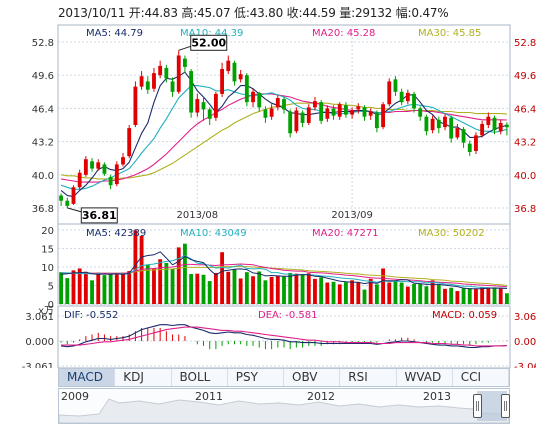  Describe the element at coordinates (143, 377) in the screenshot. I see `tab-kdj: KDJ` at that location.